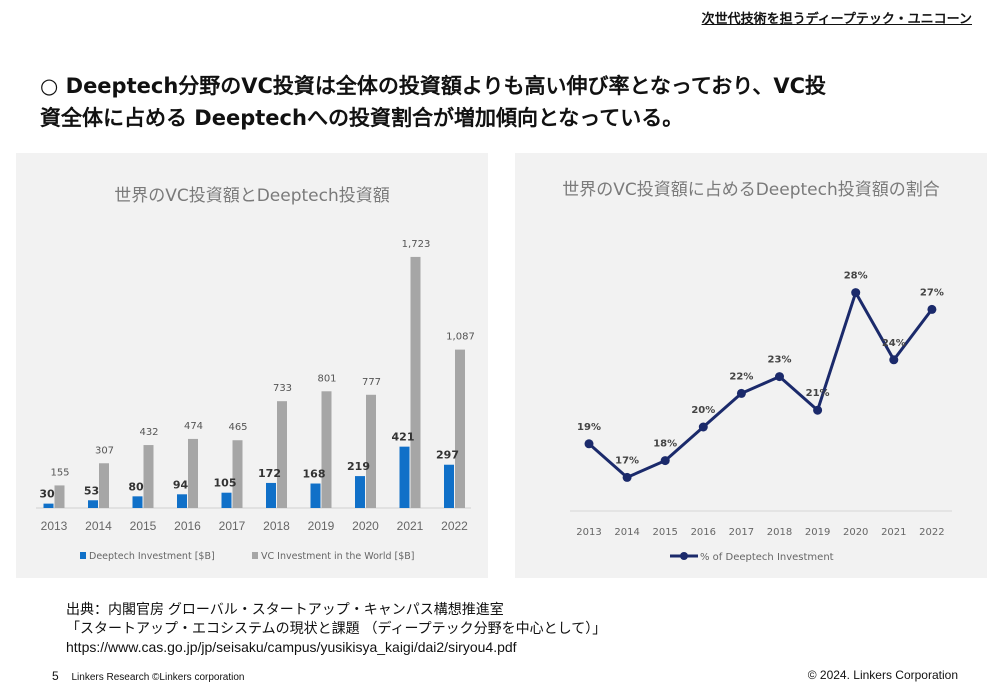 This screenshot has width=1000, height=692. I want to click on source-line-2: 「スタートアップ・エコシステムの現状と課題 （ディープテック分野を中心として）」, so click(336, 628).